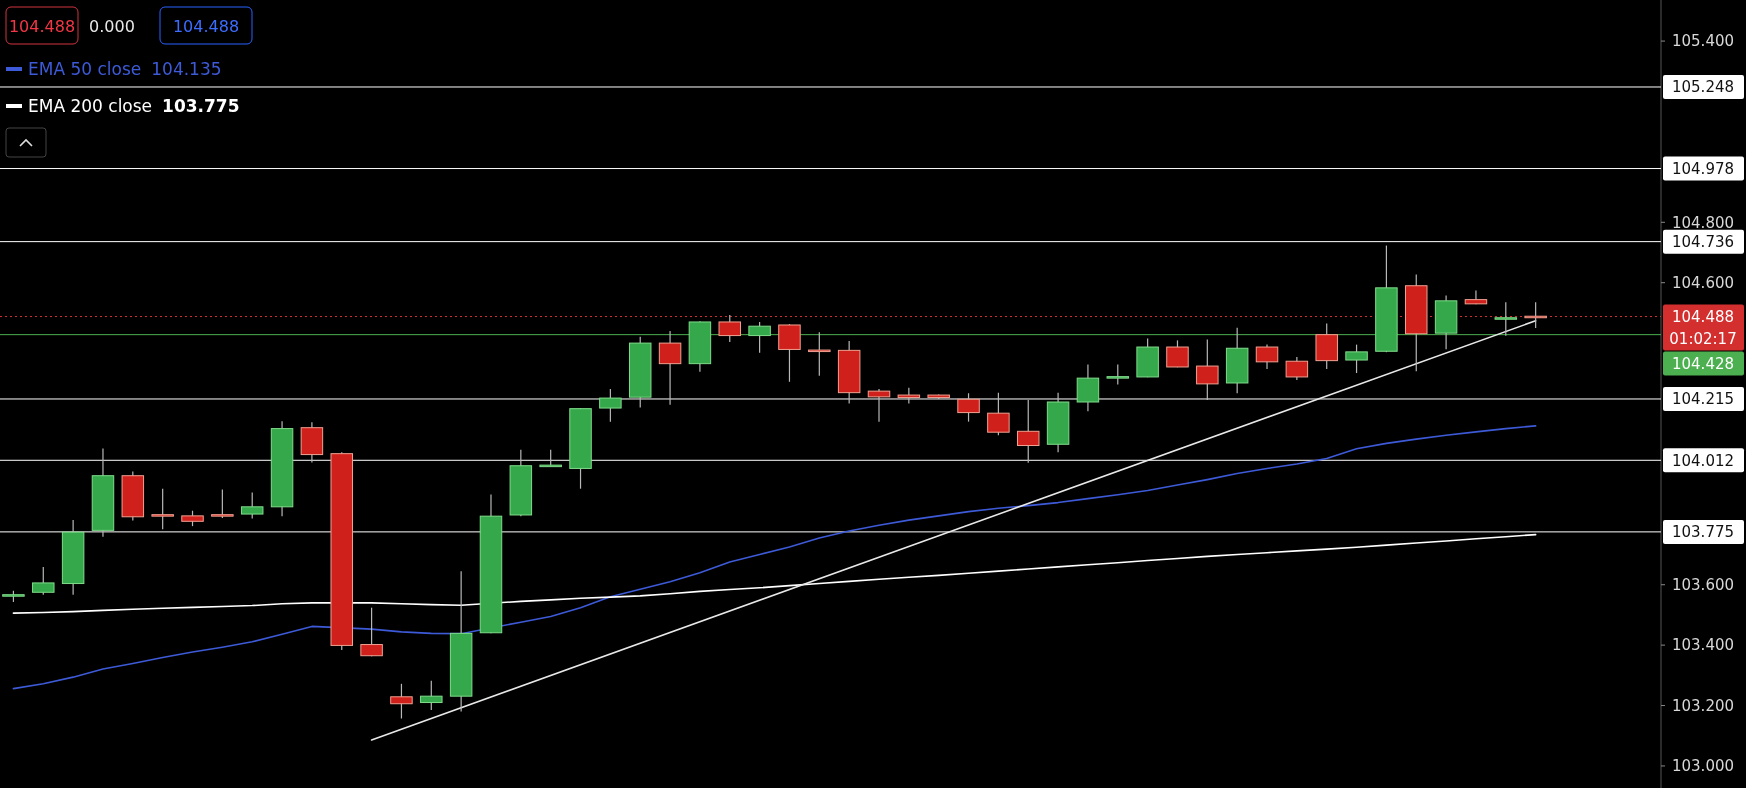 This screenshot has height=788, width=1746. What do you see at coordinates (186, 68) in the screenshot?
I see `annotation: 104.135` at bounding box center [186, 68].